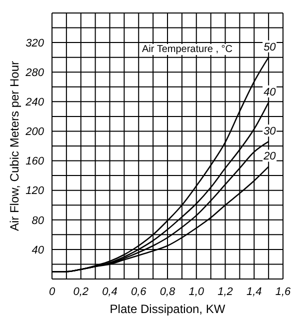 This screenshot has width=299, height=325. What do you see at coordinates (254, 292) in the screenshot?
I see `x-tick-label: 1,4` at bounding box center [254, 292].